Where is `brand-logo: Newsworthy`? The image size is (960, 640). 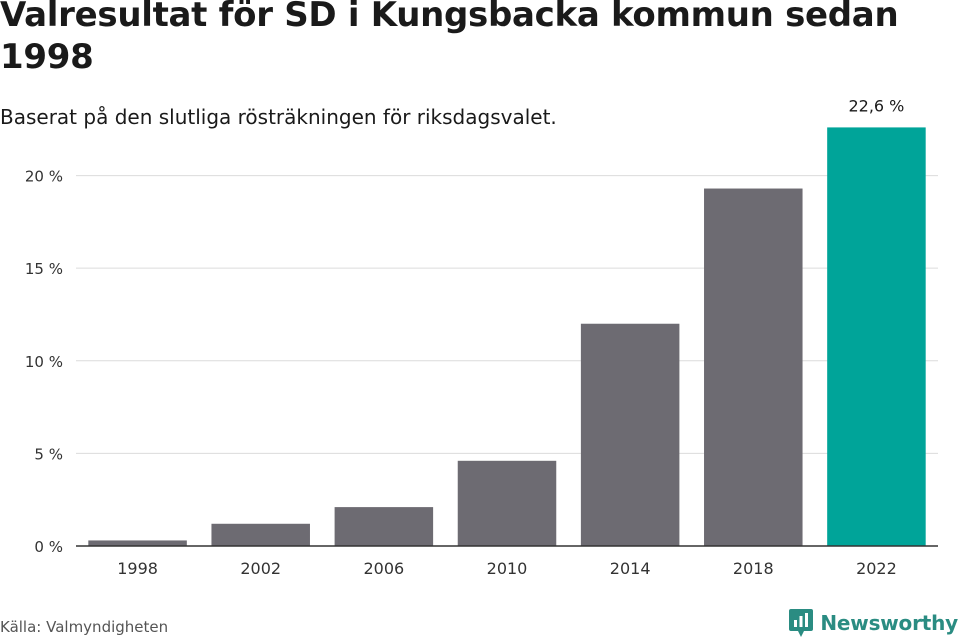 brand-logo: Newsworthy is located at coordinates (873, 623).